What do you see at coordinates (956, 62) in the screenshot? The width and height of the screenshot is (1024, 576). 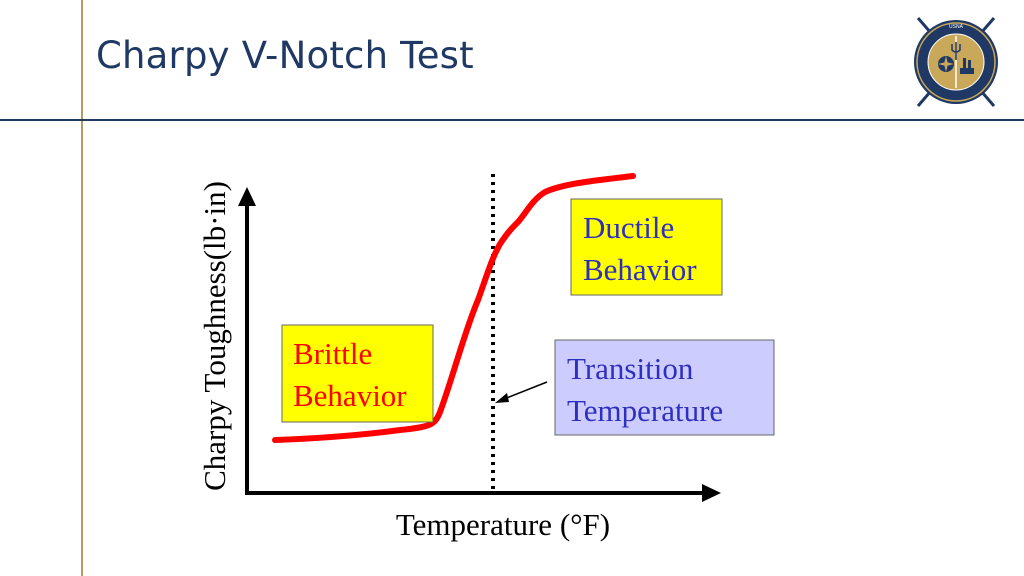 I see `naval-academy-seal-logo: USNA` at bounding box center [956, 62].